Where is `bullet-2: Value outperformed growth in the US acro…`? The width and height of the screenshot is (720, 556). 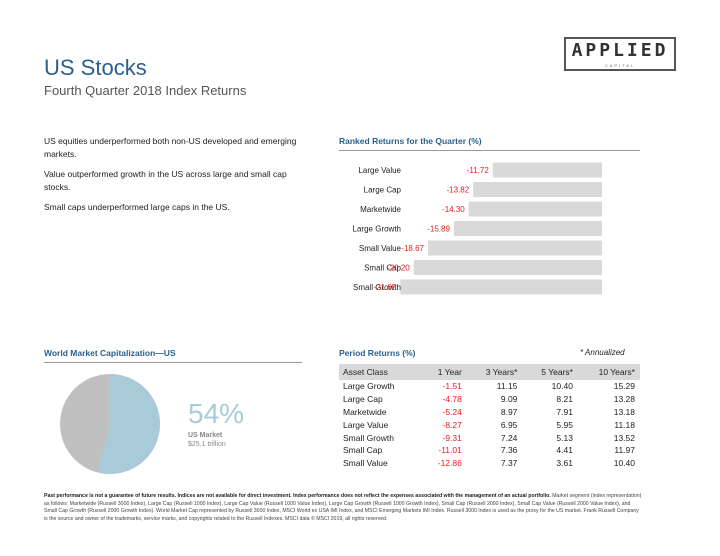
bullet-2: Value outperformed growth in the US acro… is located at coordinates (165, 180).